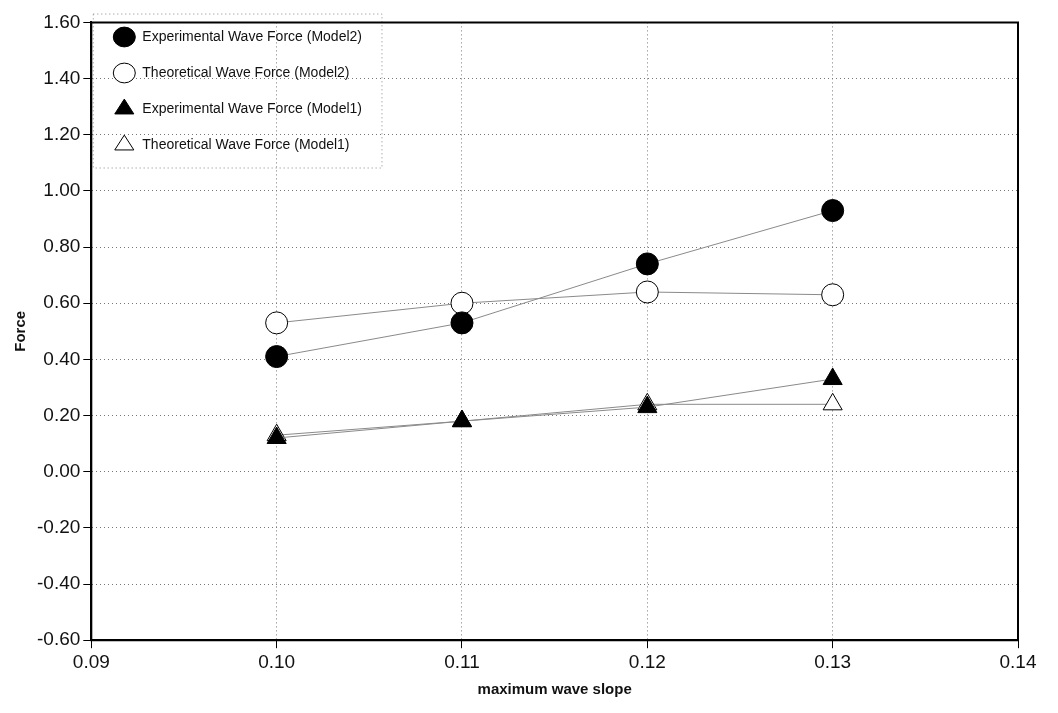 This screenshot has width=1058, height=713. I want to click on y-tick-label: 0.20, so click(62, 414).